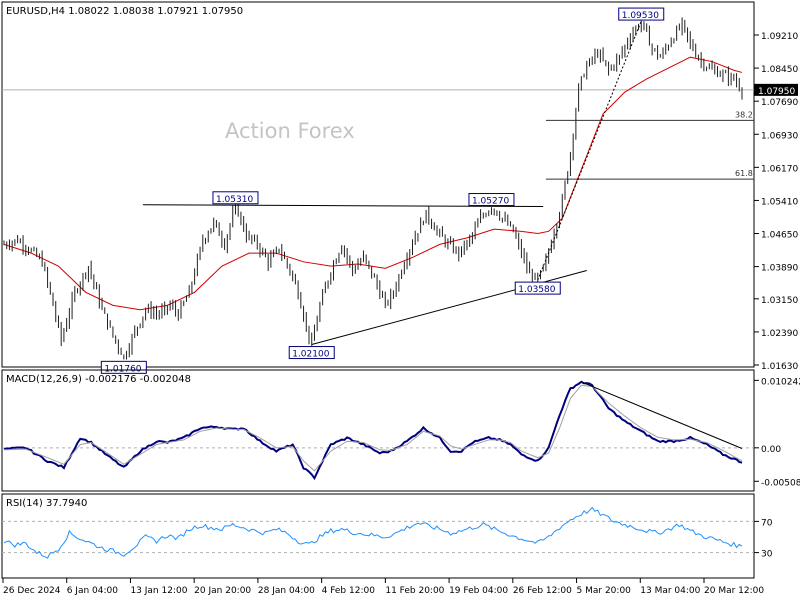  Describe the element at coordinates (779, 202) in the screenshot. I see `price-tick-label: 1.05410` at that location.